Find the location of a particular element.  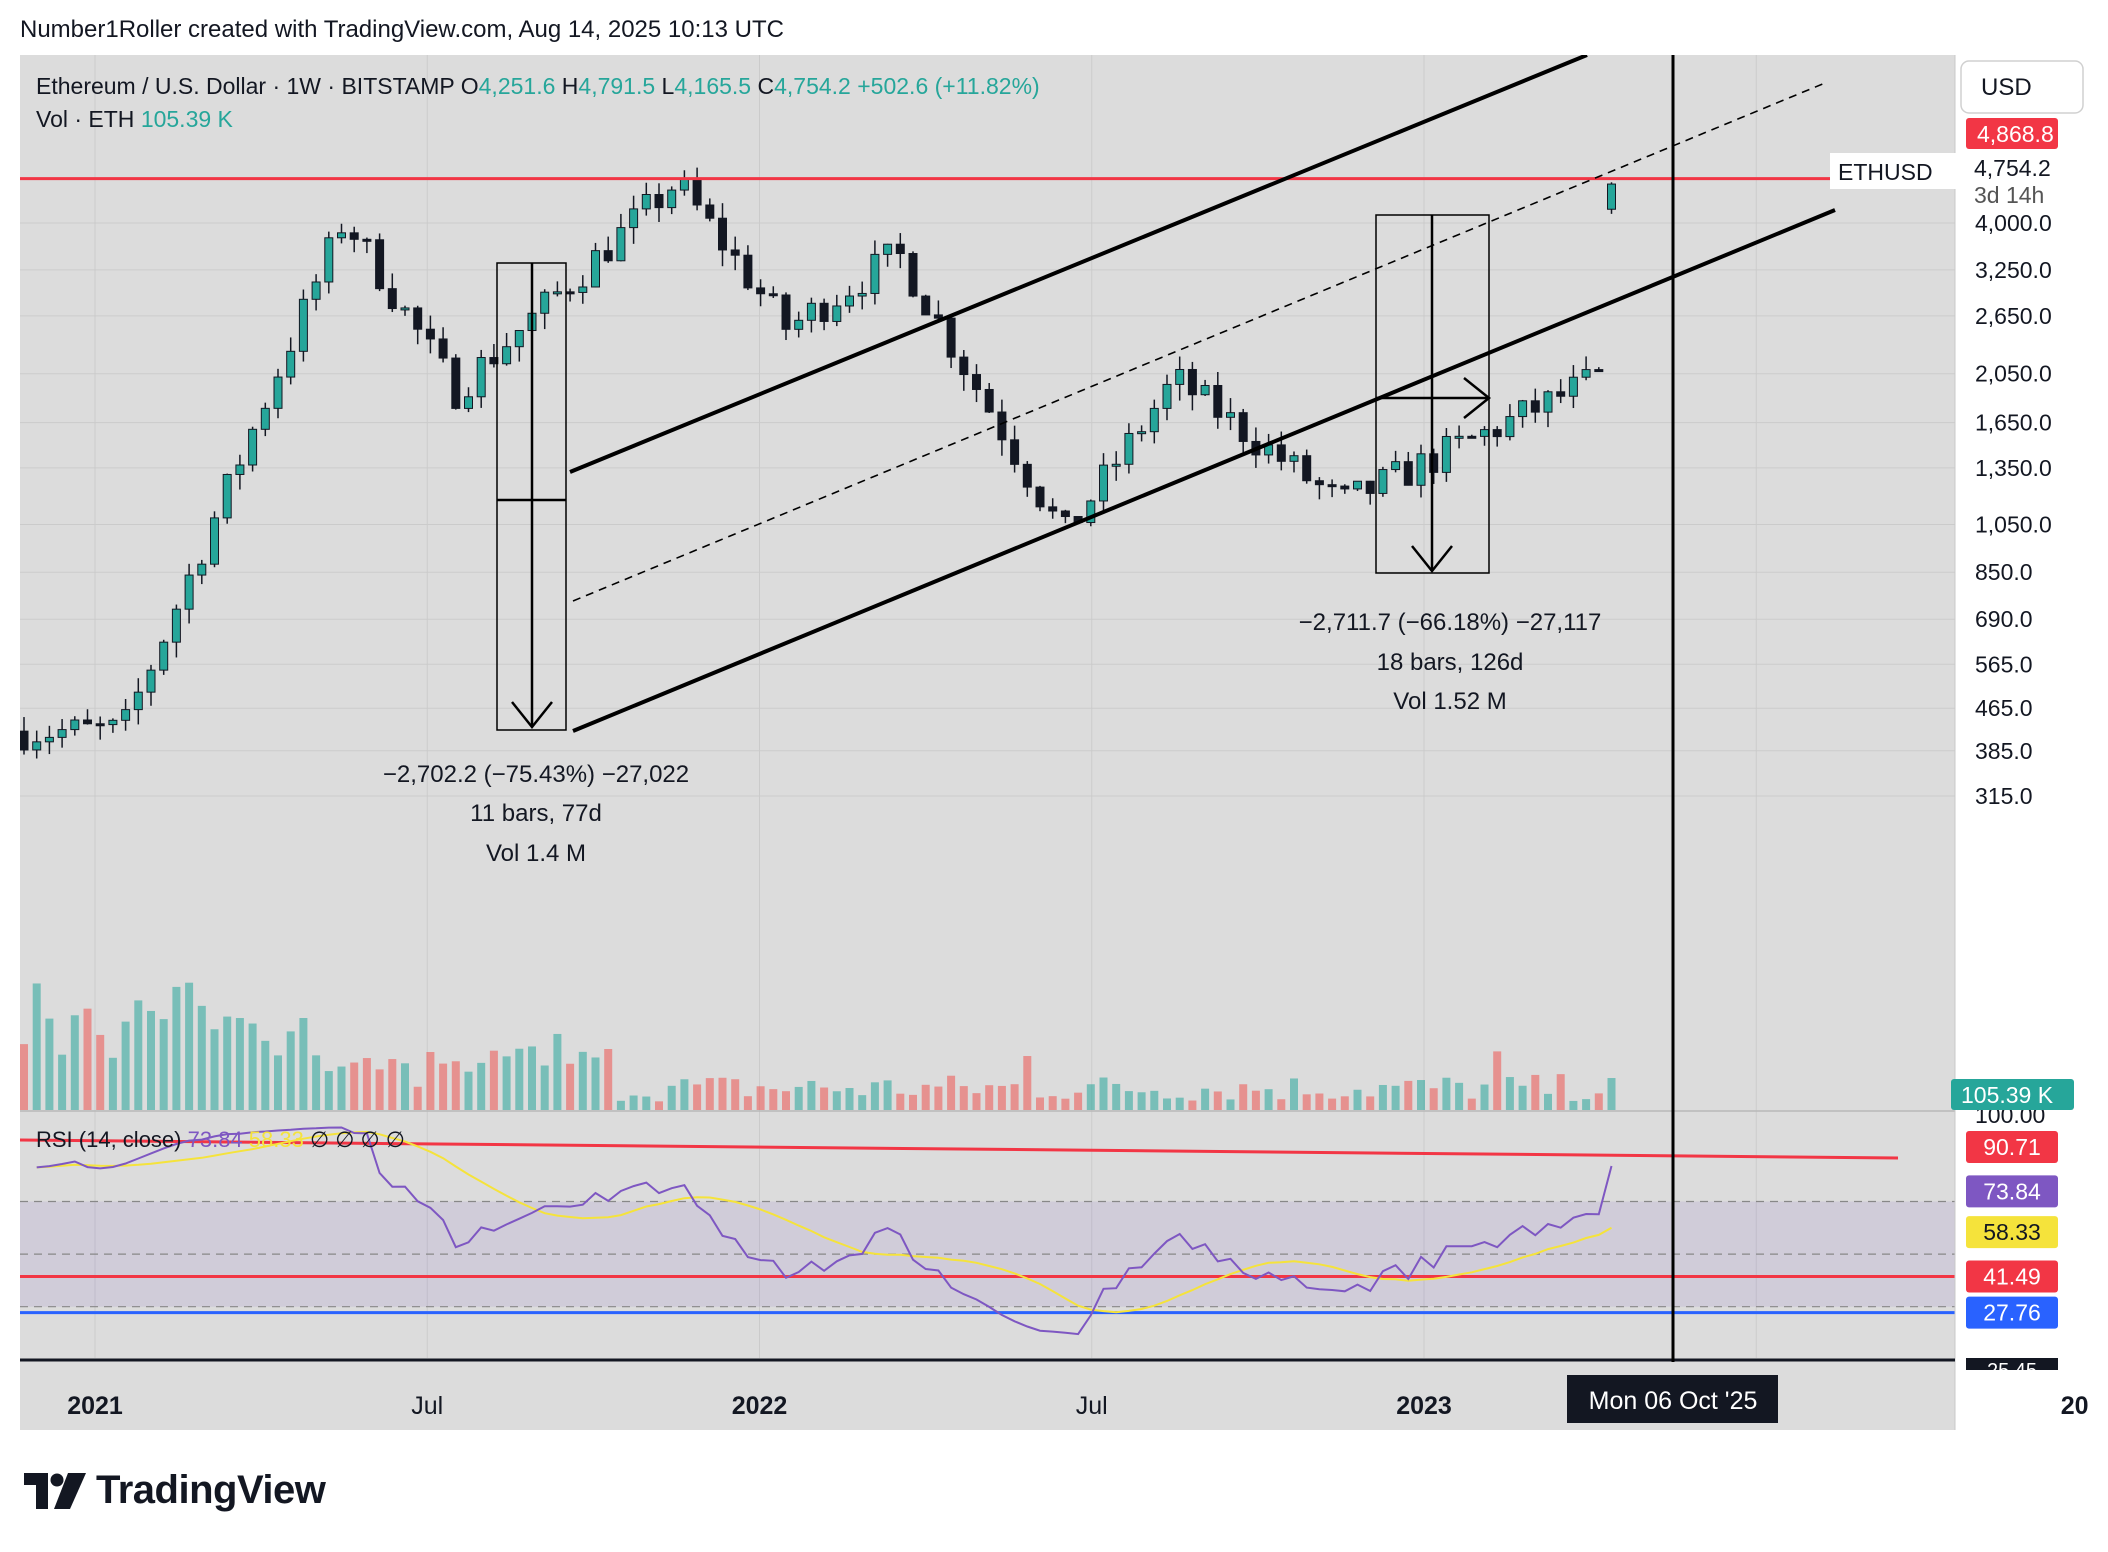

measure-label-volume: Vol 1.4 M is located at coordinates (536, 853).